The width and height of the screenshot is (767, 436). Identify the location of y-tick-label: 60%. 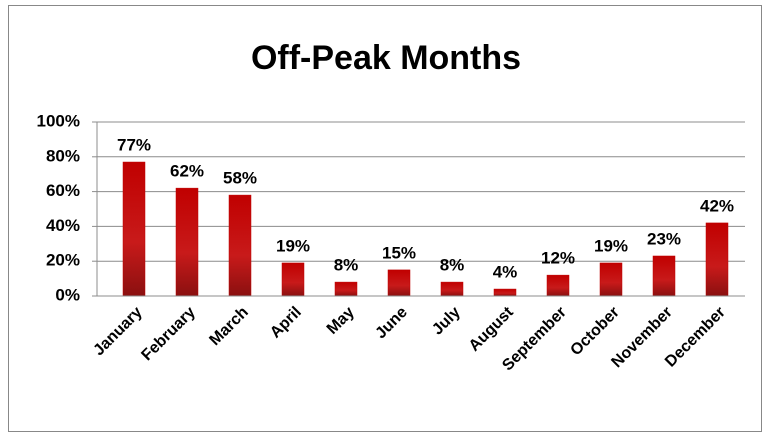
(63, 190).